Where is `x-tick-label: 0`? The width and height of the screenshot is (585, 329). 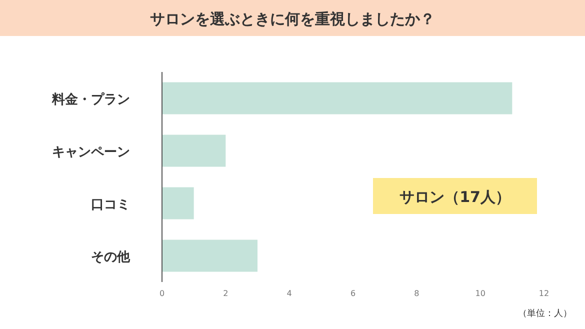
x-tick-label: 0 is located at coordinates (162, 293).